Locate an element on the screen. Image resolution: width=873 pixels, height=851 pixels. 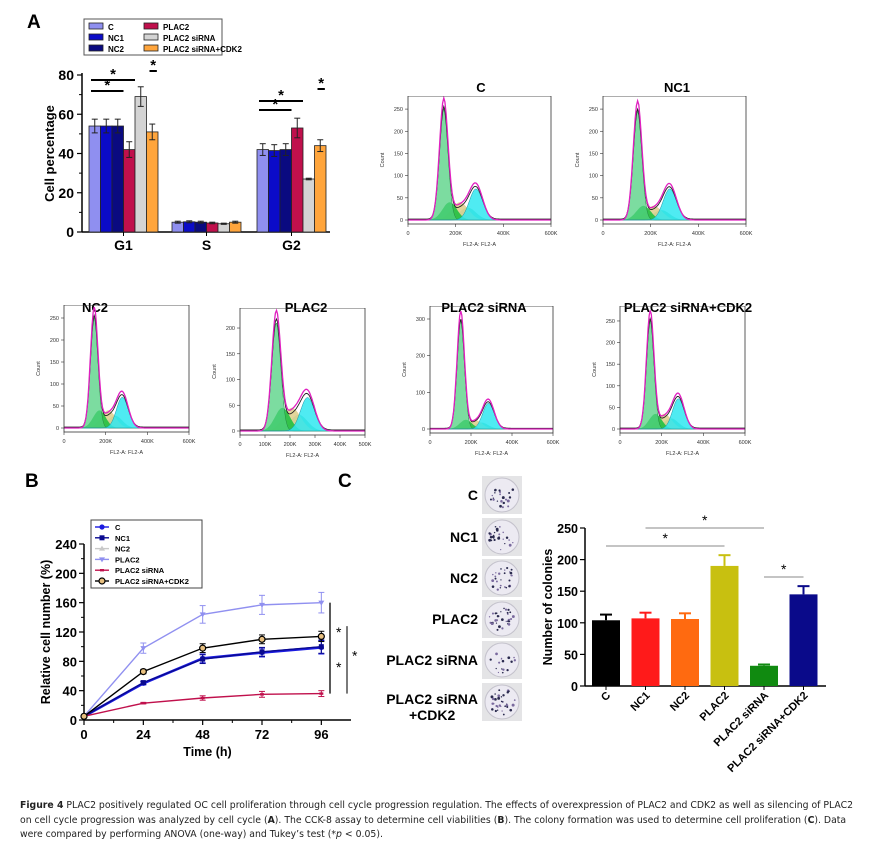
caption-p: p is located at coordinates (339, 834).